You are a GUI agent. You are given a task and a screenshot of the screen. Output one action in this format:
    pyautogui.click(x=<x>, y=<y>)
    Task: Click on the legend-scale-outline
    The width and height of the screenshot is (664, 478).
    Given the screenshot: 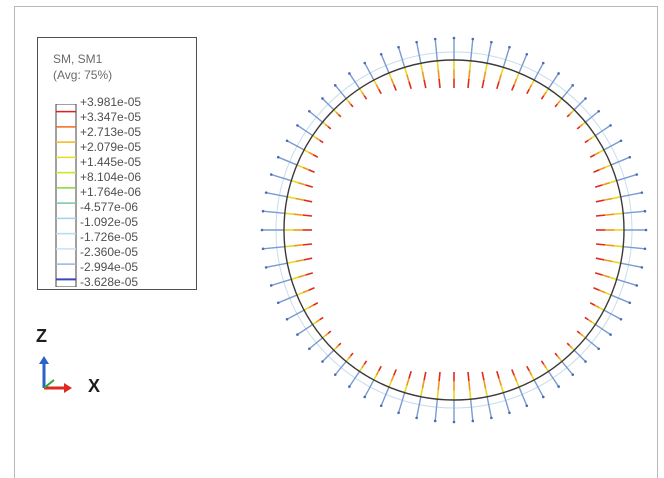 What is the action you would take?
    pyautogui.click(x=66, y=195)
    